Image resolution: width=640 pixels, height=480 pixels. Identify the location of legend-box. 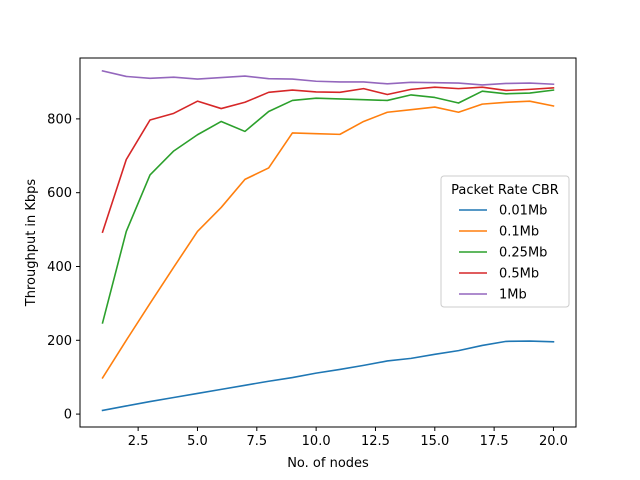
(505, 241).